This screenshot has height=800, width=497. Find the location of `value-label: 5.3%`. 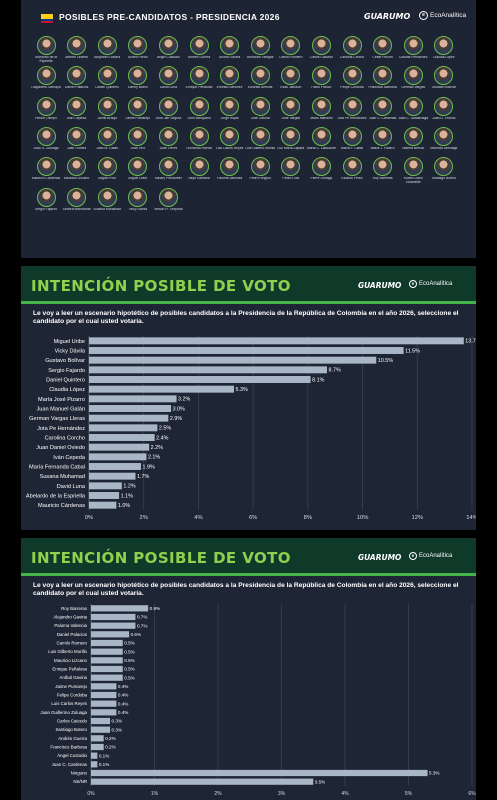

value-label: 5.3% is located at coordinates (241, 390).